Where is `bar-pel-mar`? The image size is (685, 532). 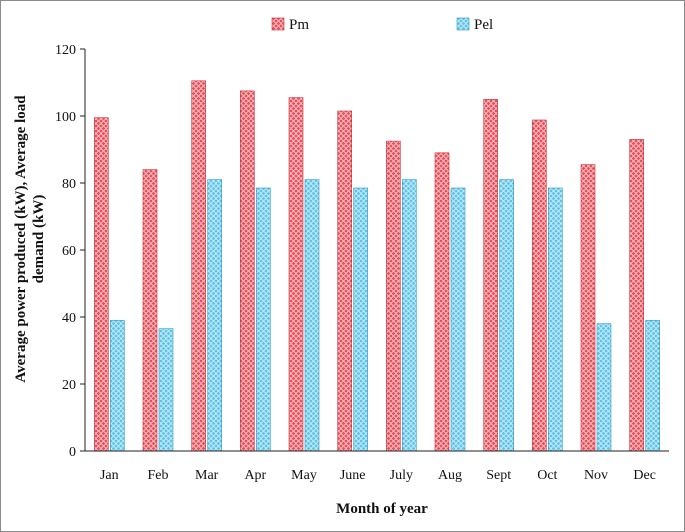
bar-pel-mar is located at coordinates (214, 315).